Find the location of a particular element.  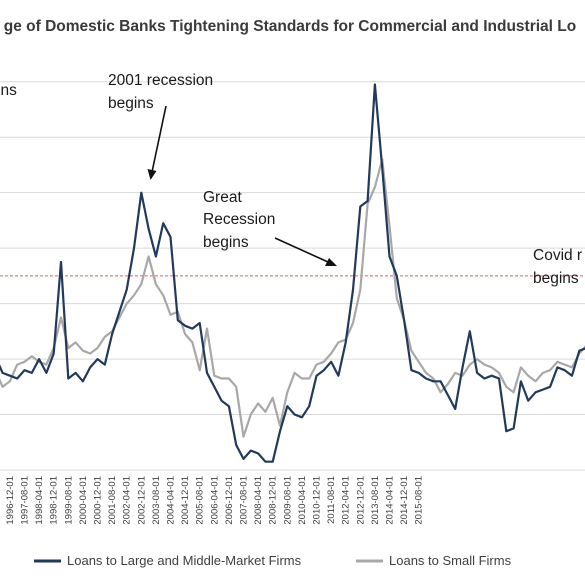

x-tick-label: 1996-04-01 is located at coordinates (0, 500).